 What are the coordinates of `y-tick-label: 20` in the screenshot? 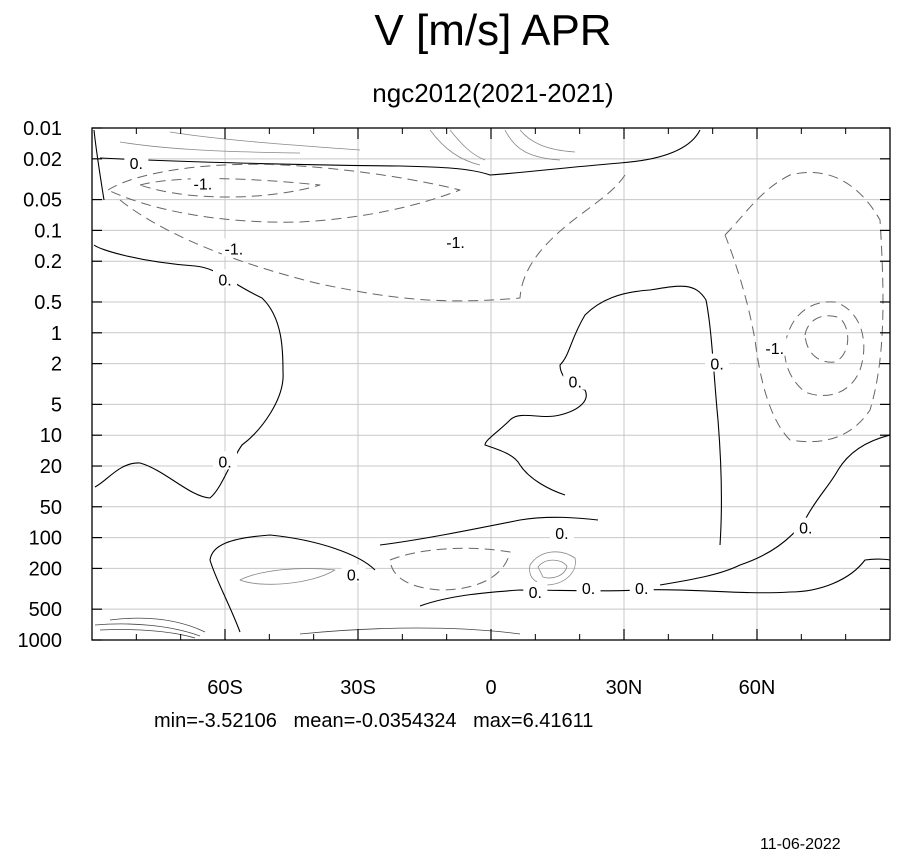 It's located at (51, 467).